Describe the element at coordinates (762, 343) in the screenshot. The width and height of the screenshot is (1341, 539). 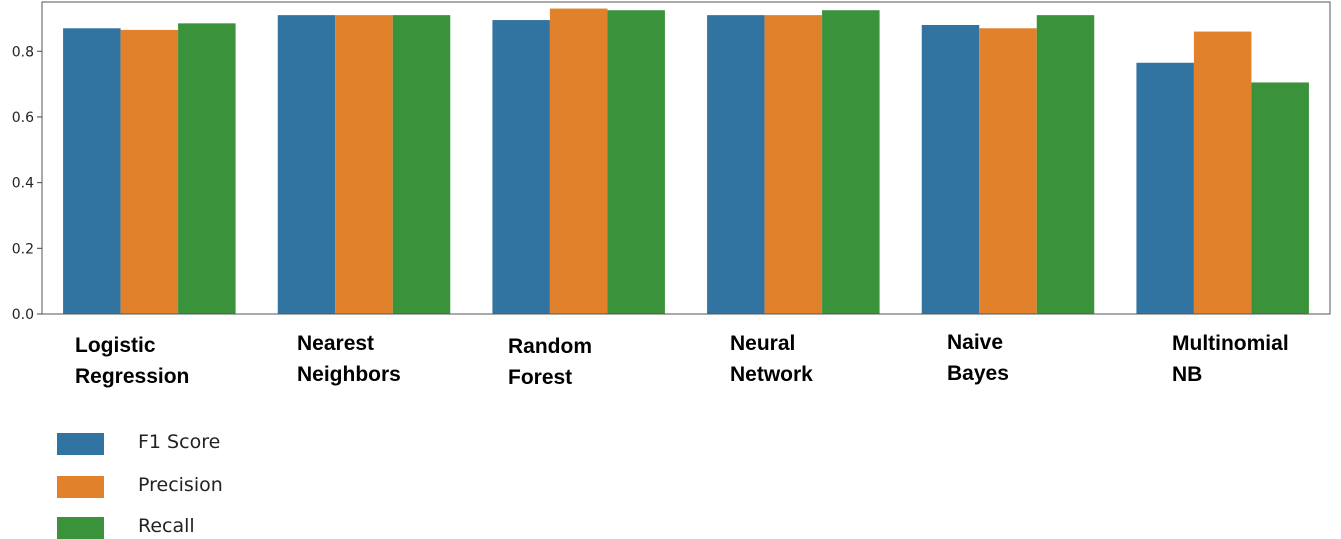
I see `x-category-label: Neural` at that location.